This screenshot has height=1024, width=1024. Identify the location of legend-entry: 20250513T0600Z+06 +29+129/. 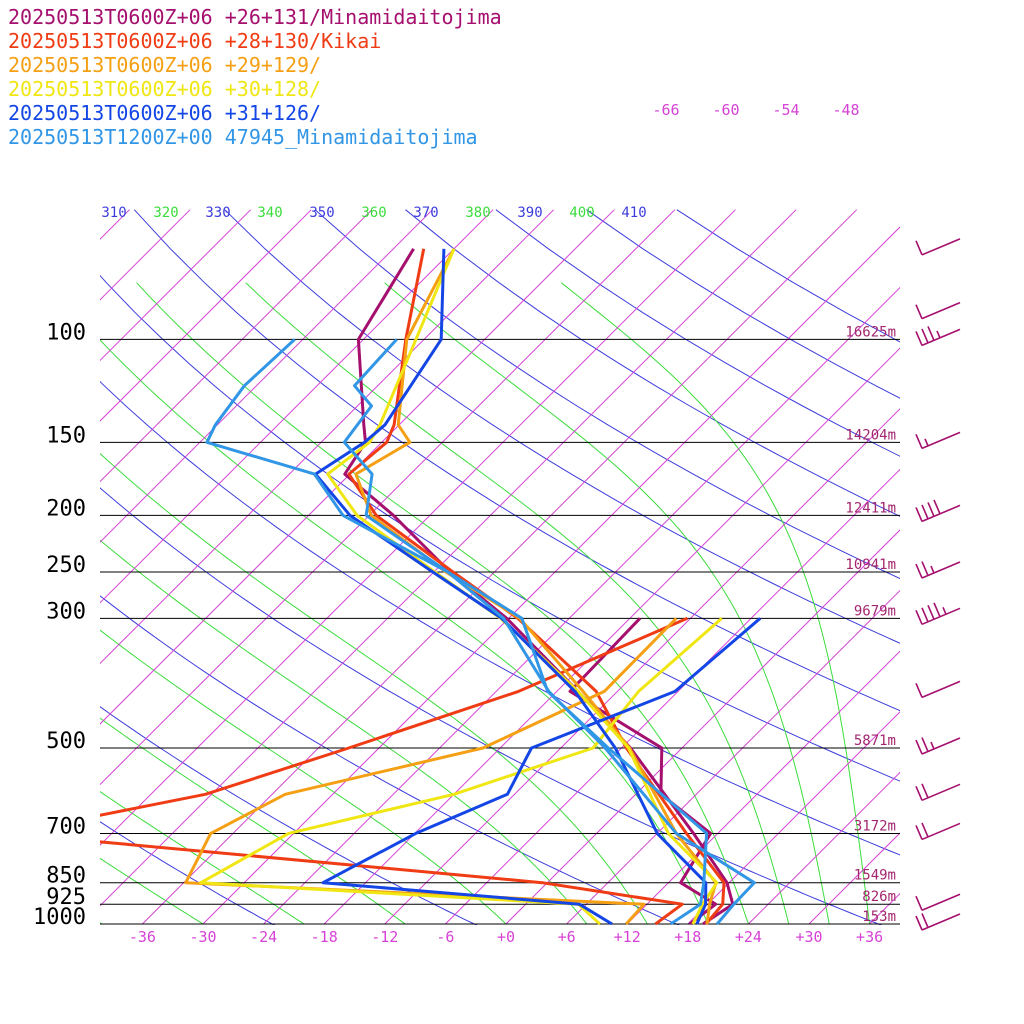
(165, 65).